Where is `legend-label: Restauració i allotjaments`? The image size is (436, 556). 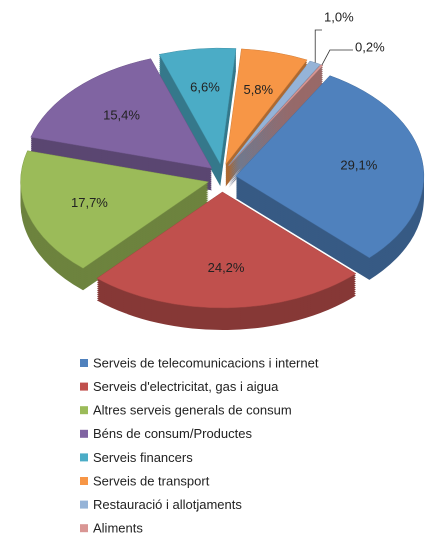 legend-label: Restauració i allotjaments is located at coordinates (167, 504).